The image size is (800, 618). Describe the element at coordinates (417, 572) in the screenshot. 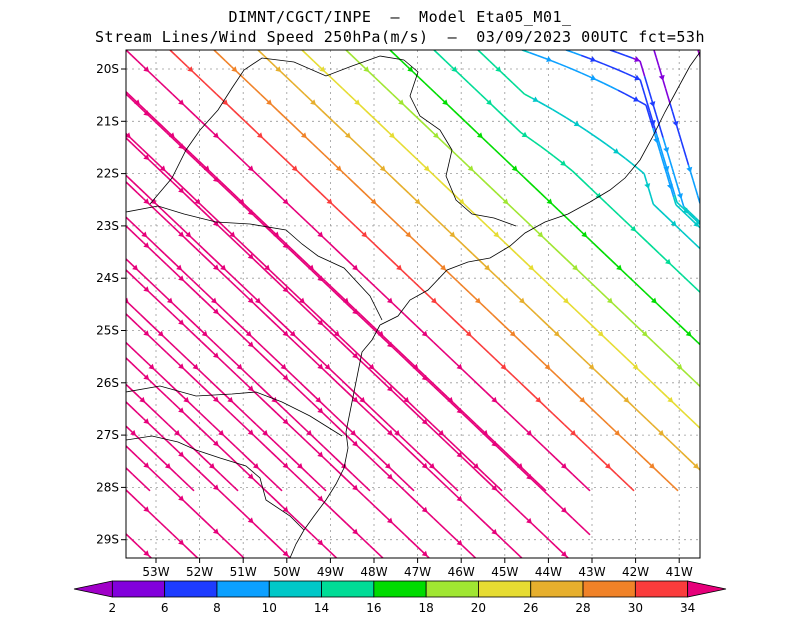

I see `lon-label: 47W` at that location.